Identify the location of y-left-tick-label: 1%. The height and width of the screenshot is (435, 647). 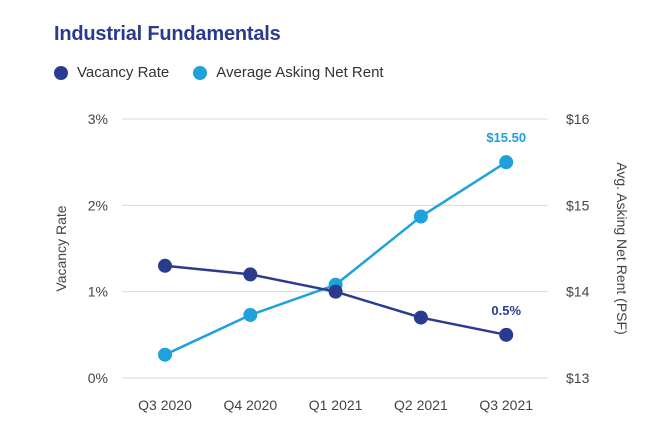
(98, 292).